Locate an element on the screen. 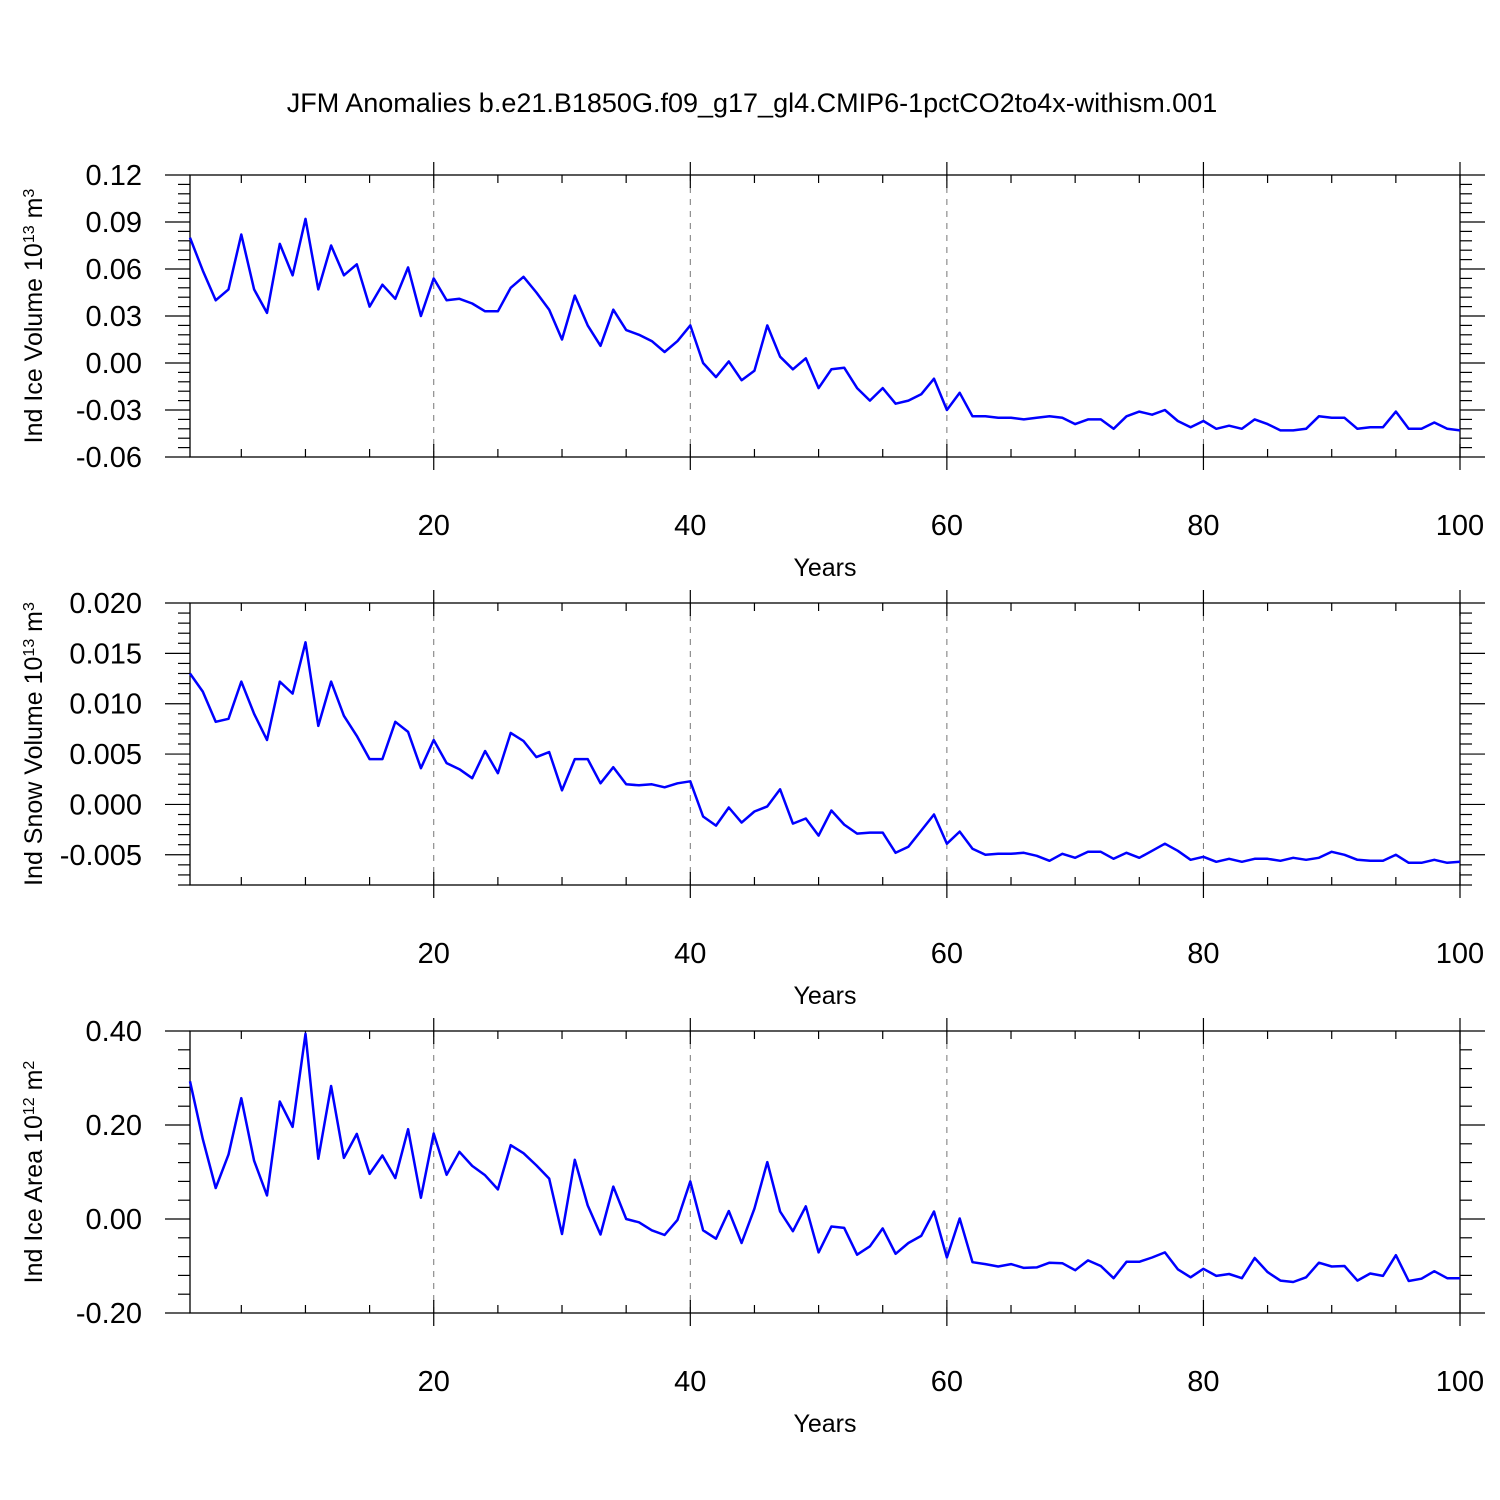  y-tick-label: 0.020 is located at coordinates (105, 604).